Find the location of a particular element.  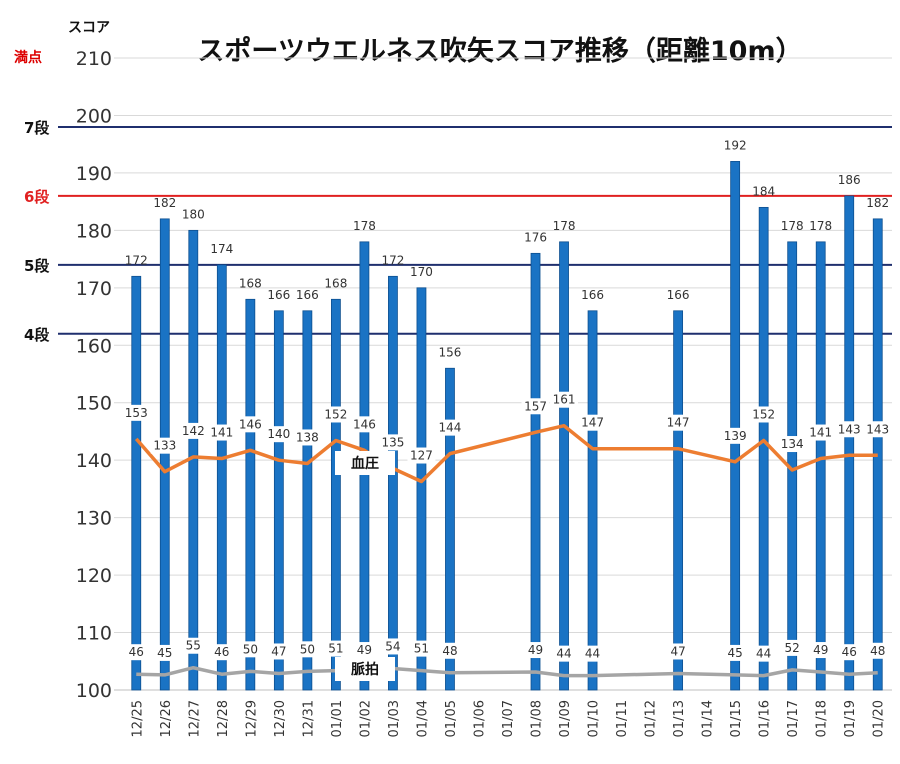

blood-pressure-label: 146 is located at coordinates (250, 424).